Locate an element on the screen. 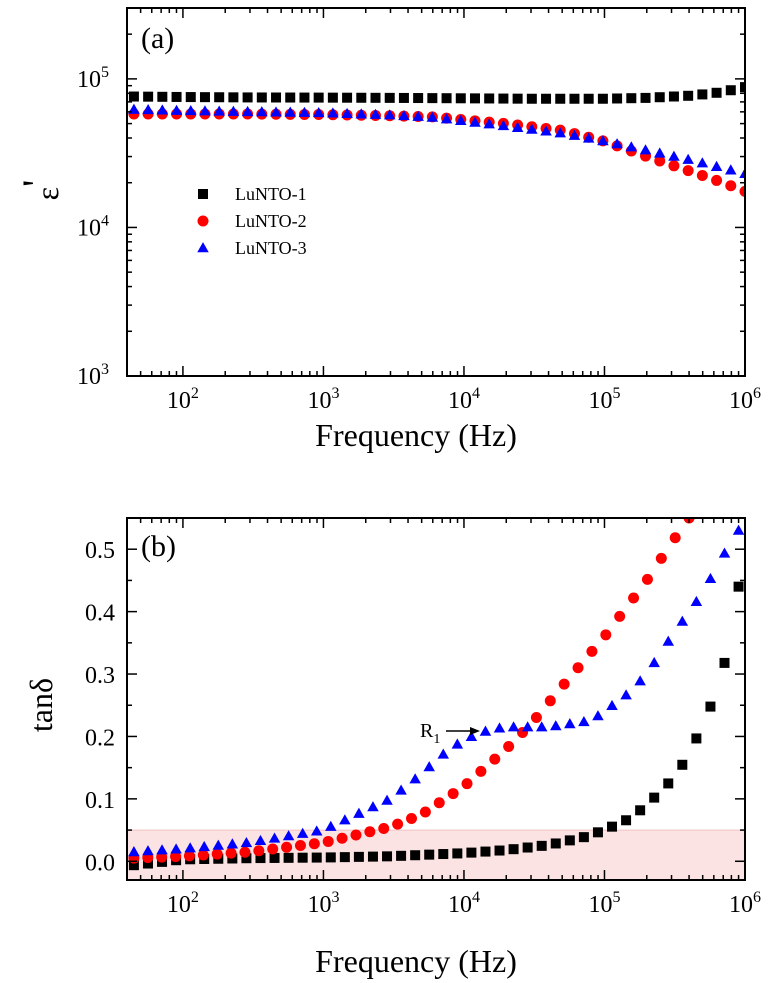  annotation-arrow-head is located at coordinates (475, 731).